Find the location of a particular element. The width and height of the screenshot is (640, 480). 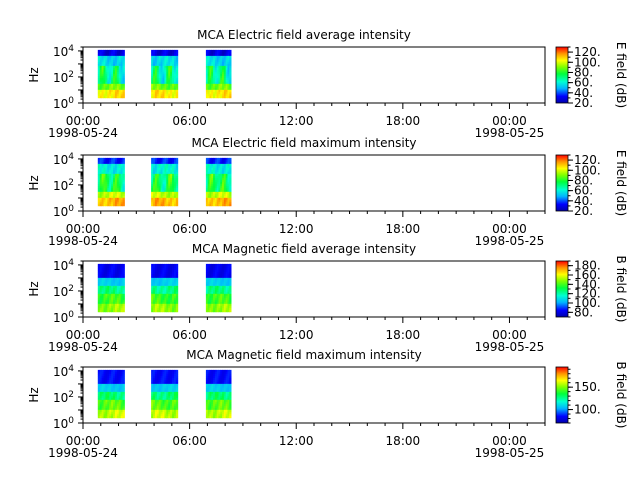

x-tick-label: 12:00 is located at coordinates (296, 441).